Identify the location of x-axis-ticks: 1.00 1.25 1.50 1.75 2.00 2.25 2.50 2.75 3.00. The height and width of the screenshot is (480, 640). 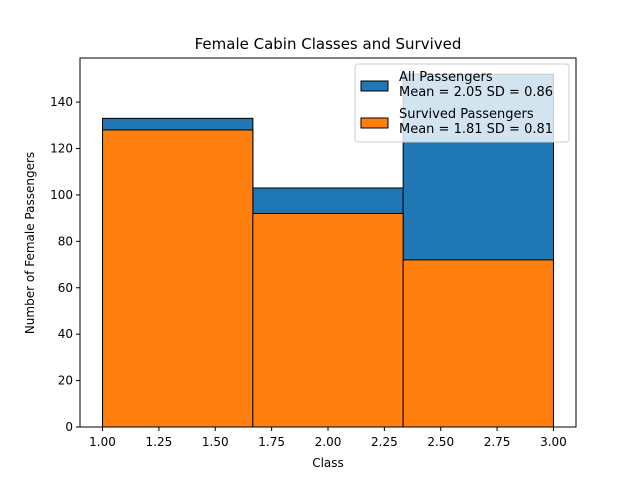
(328, 438).